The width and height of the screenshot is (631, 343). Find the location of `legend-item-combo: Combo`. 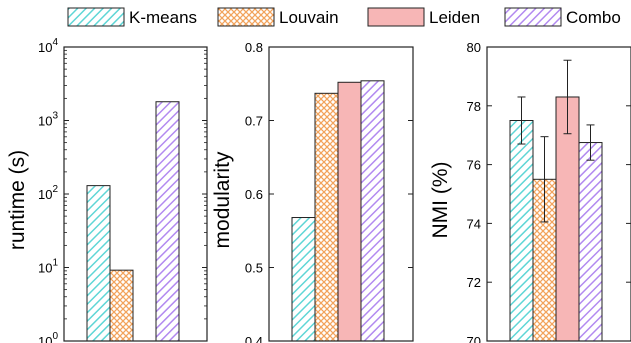

legend-item-combo: Combo is located at coordinates (562, 17).